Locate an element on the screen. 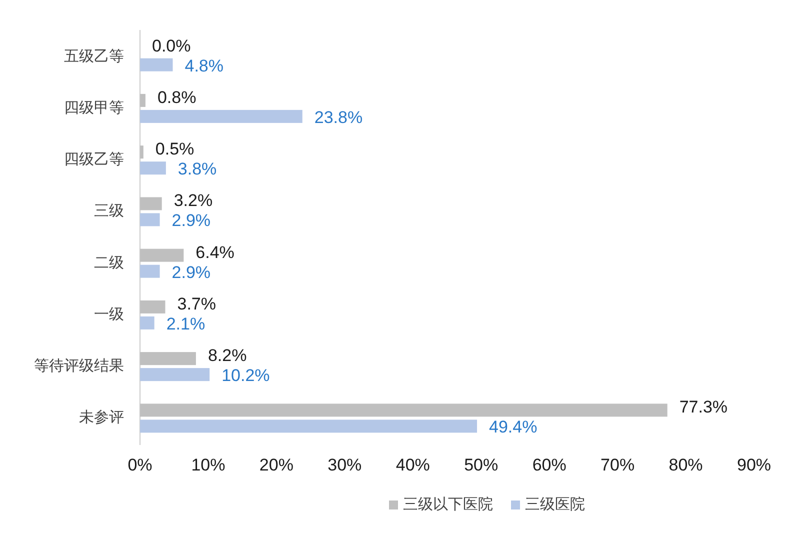 The image size is (807, 540). data-label: 3.7% is located at coordinates (196, 304).